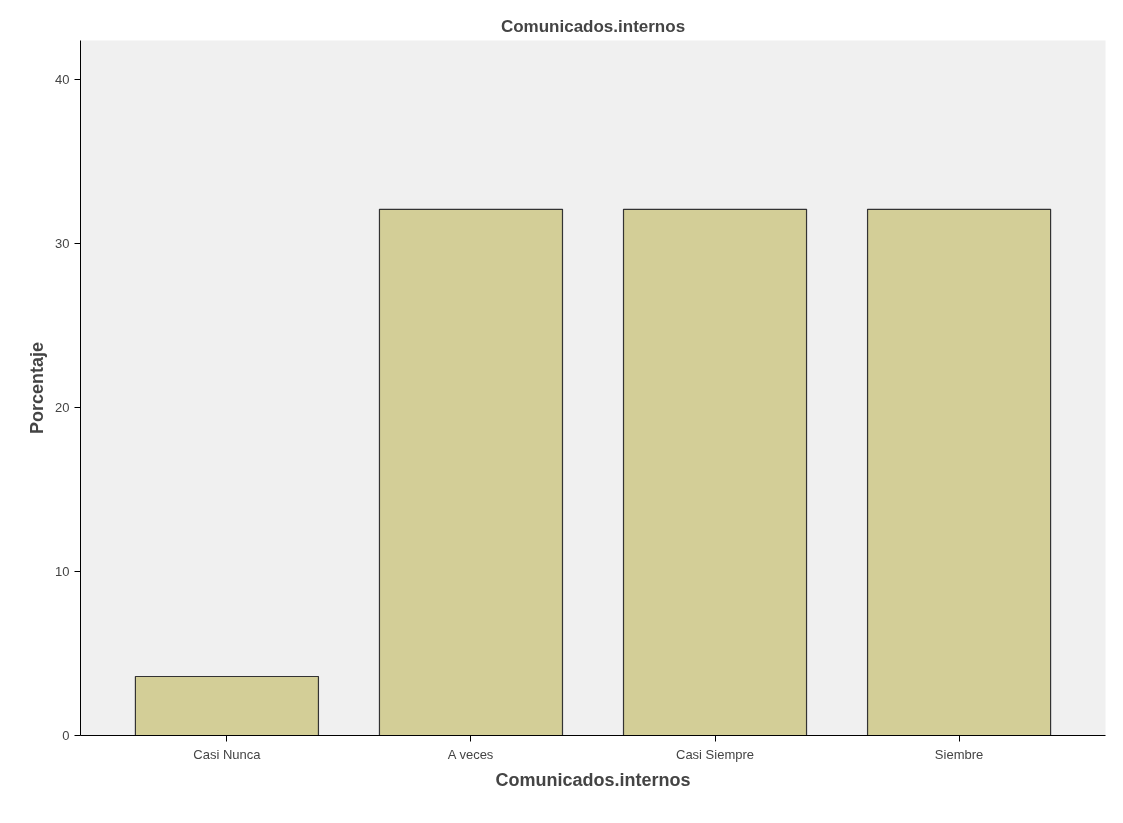 The image size is (1123, 823). Describe the element at coordinates (62, 80) in the screenshot. I see `y-tick-label: 40` at that location.